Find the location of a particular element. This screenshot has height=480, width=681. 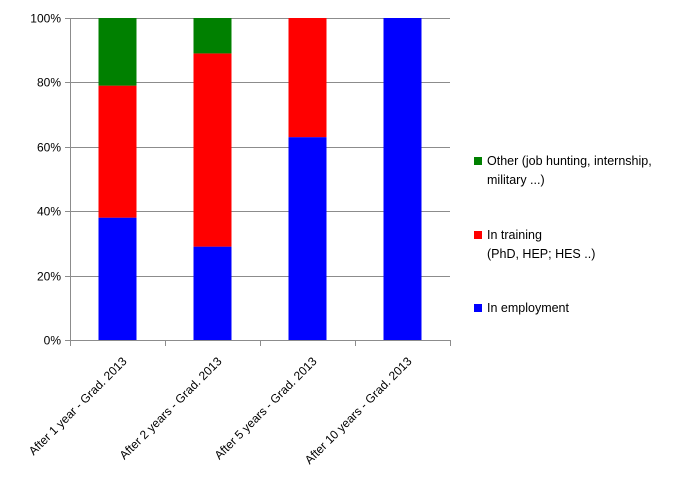

legend-label-employment: In employment is located at coordinates (528, 308).